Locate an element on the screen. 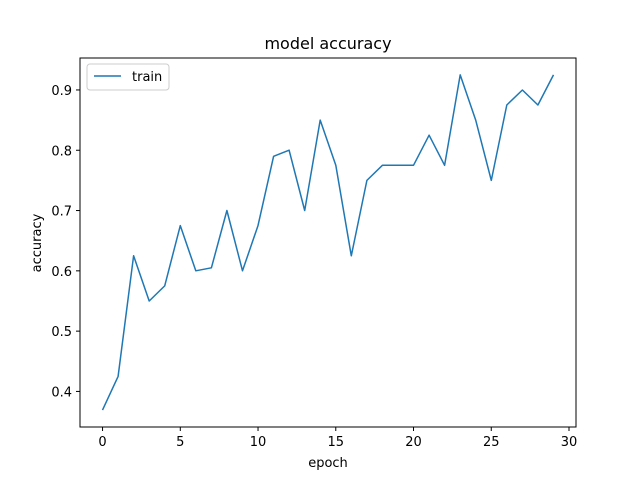 The height and width of the screenshot is (480, 640). legend-label-train: train is located at coordinates (147, 77).